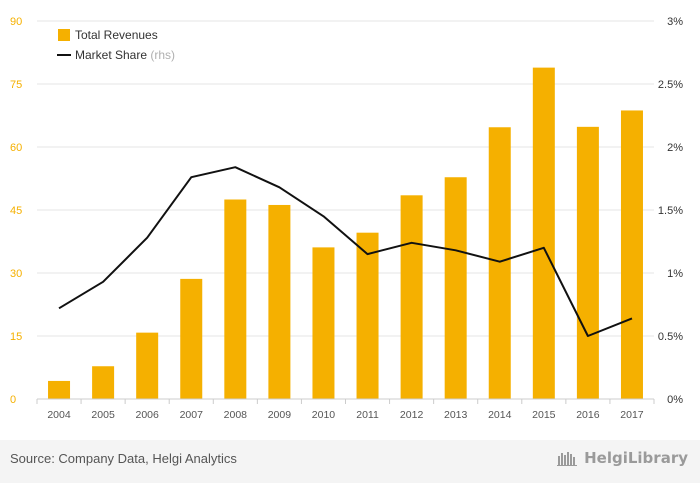 This screenshot has width=700, height=483. I want to click on x-tick-label: 2005, so click(103, 415).